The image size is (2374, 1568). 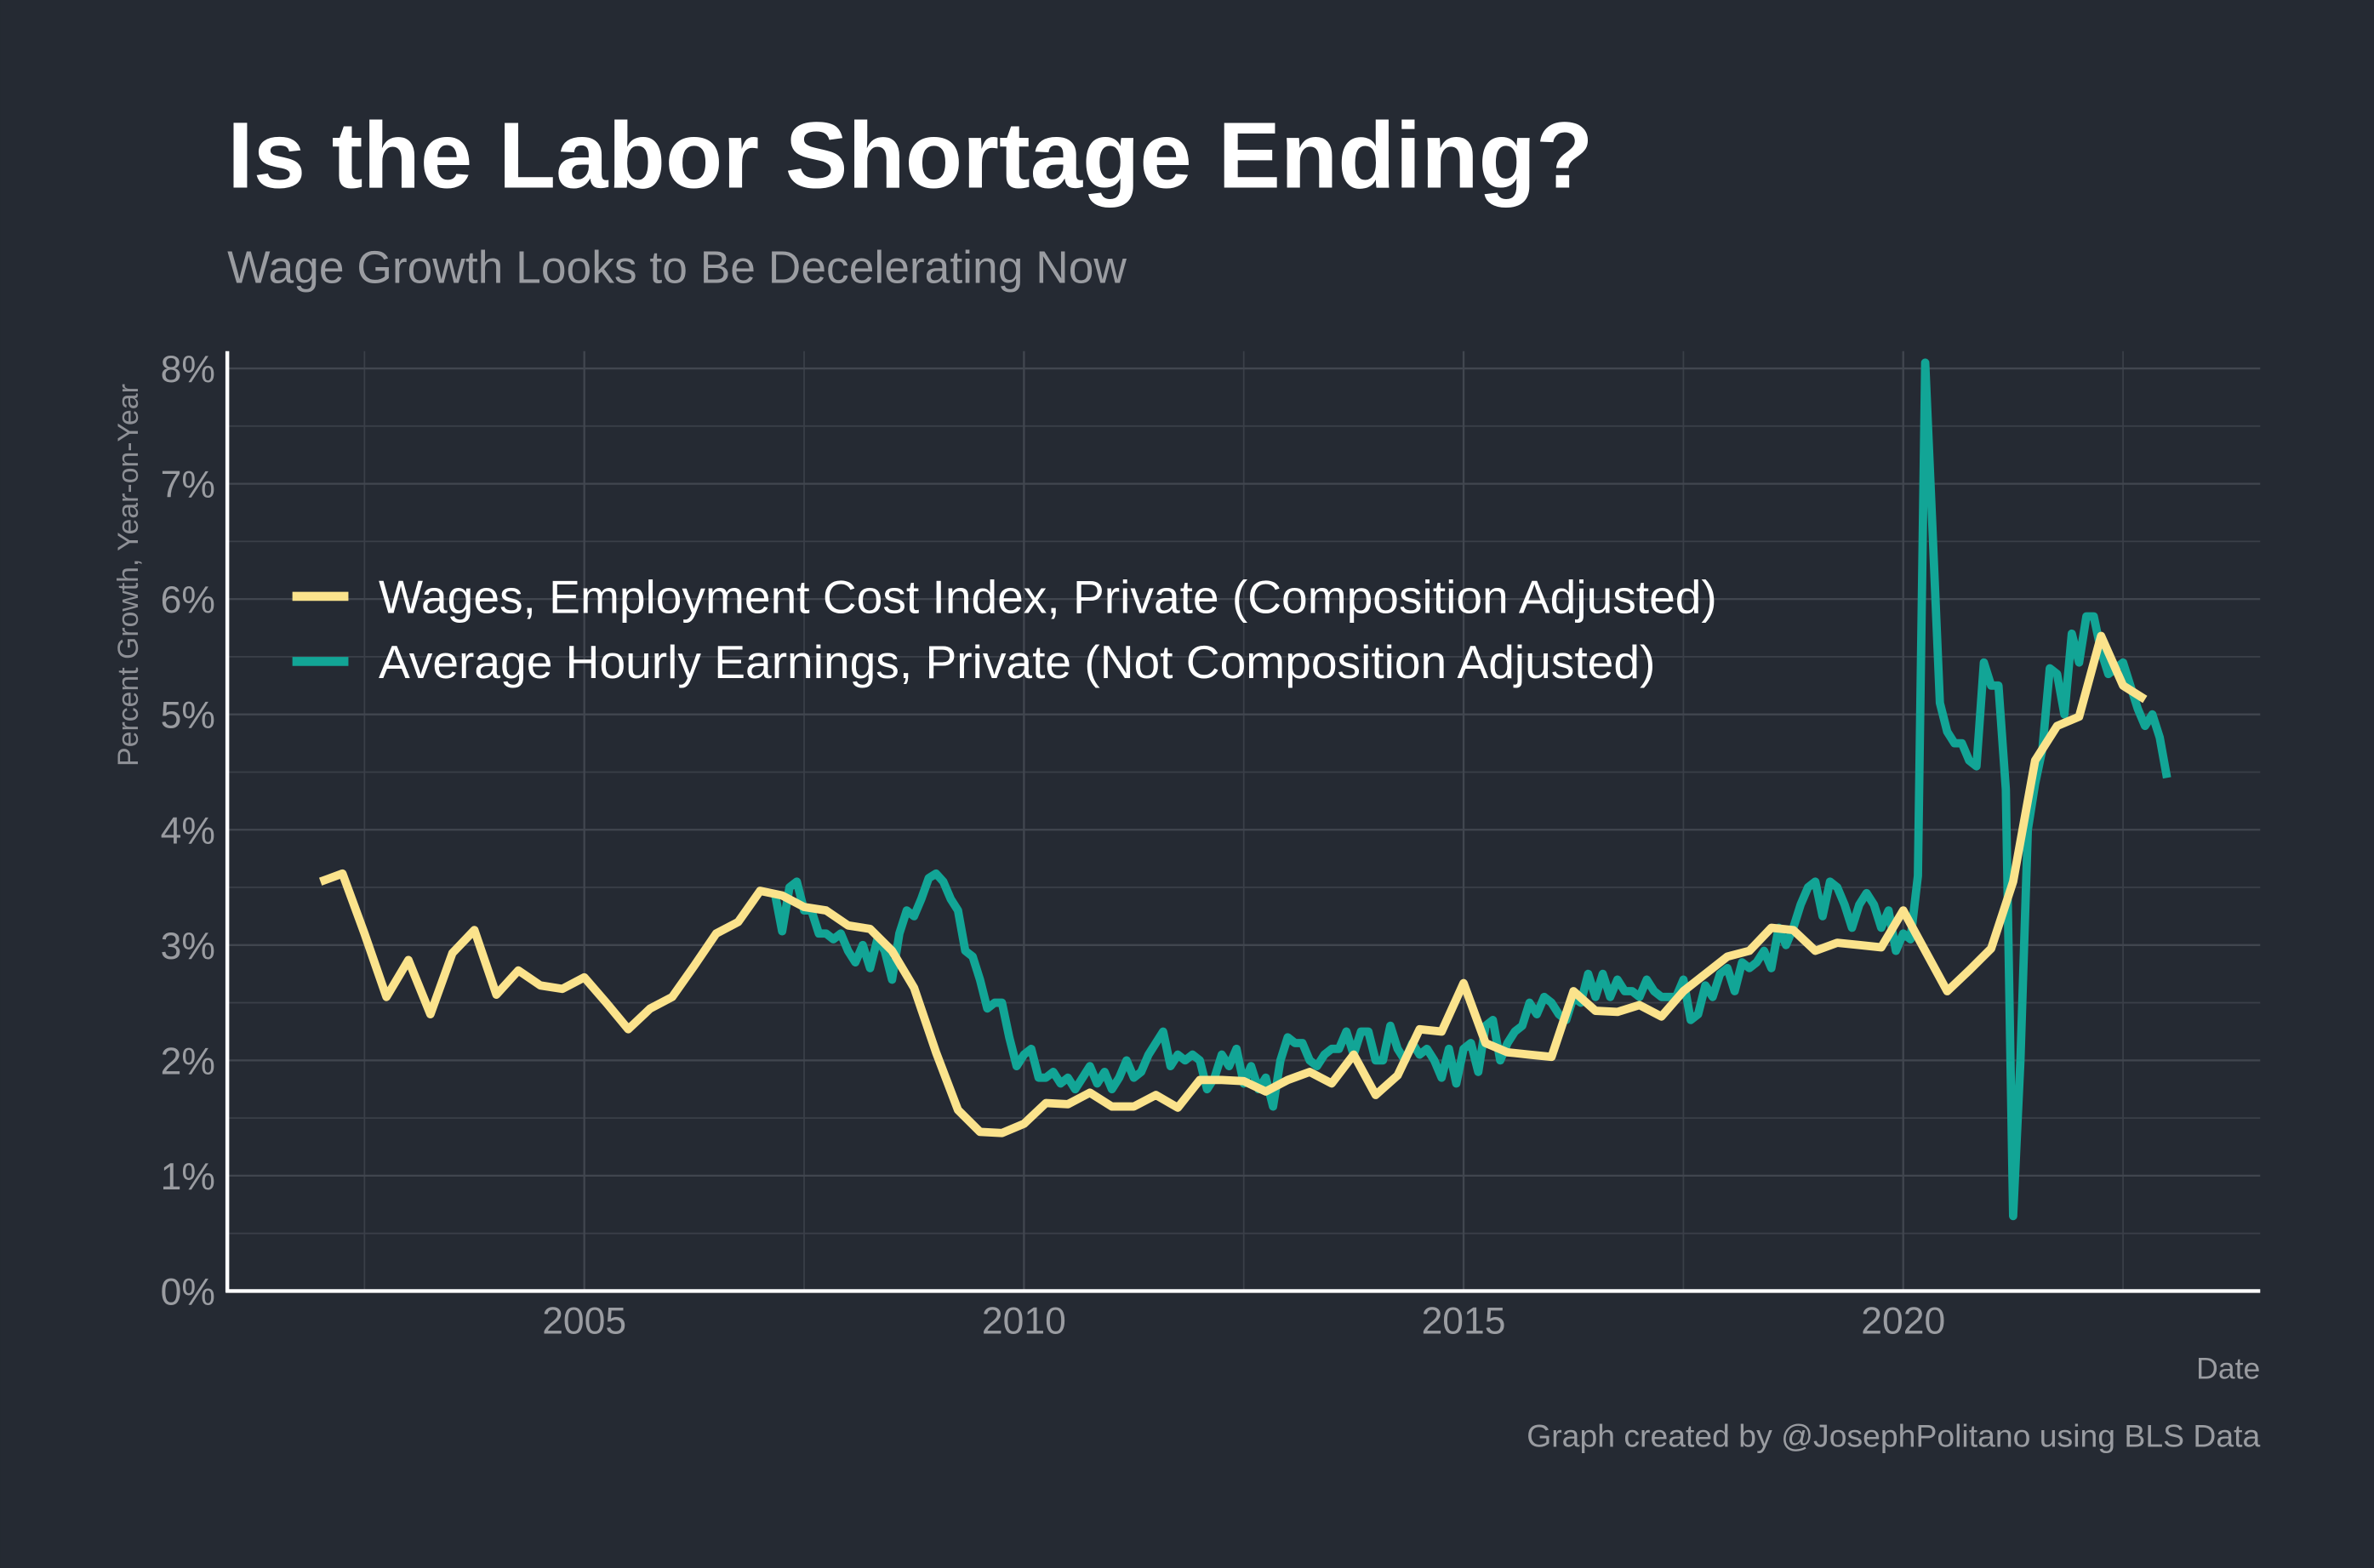 I want to click on x-tick-label: 2020, so click(x=1903, y=1321).